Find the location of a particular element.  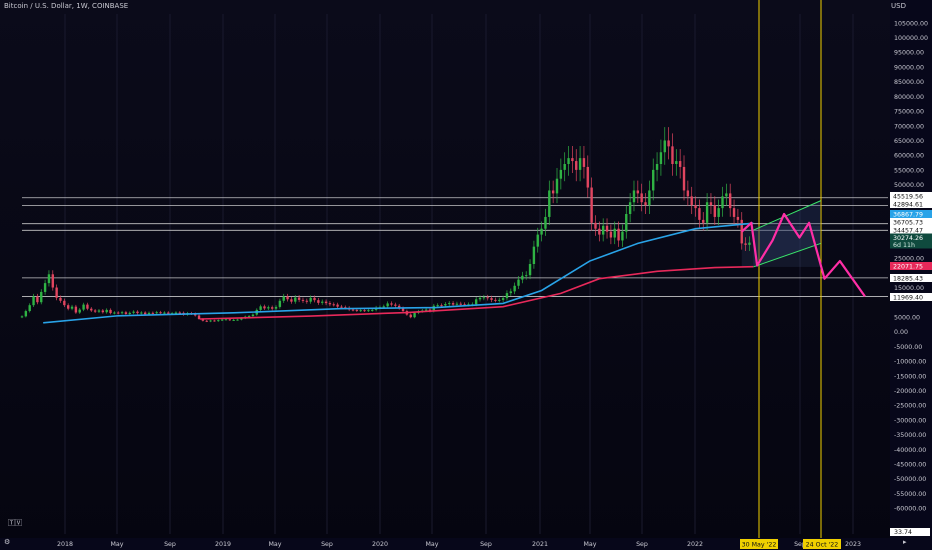

y-tick-label: 85000.00 is located at coordinates (909, 82).